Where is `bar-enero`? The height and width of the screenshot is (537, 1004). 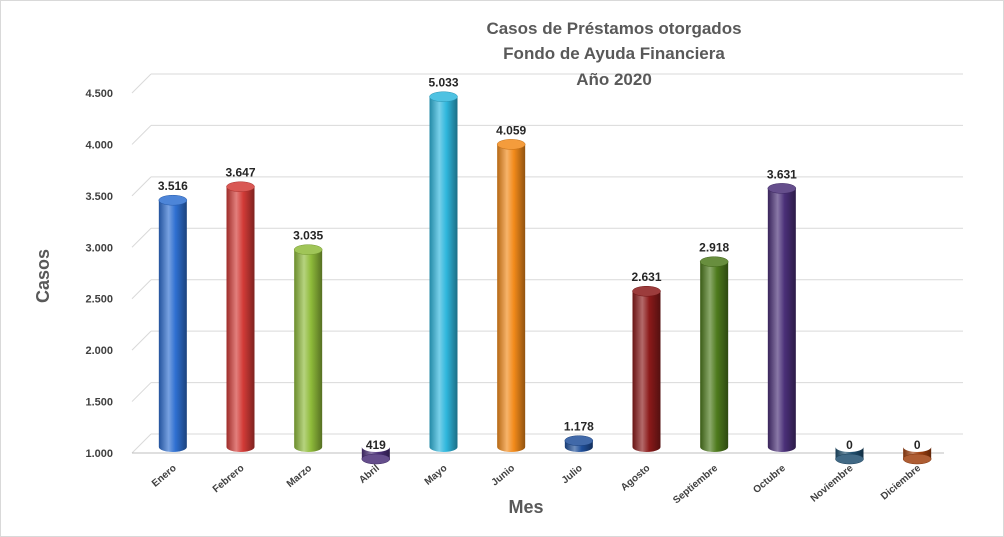
bar-enero is located at coordinates (172, 326).